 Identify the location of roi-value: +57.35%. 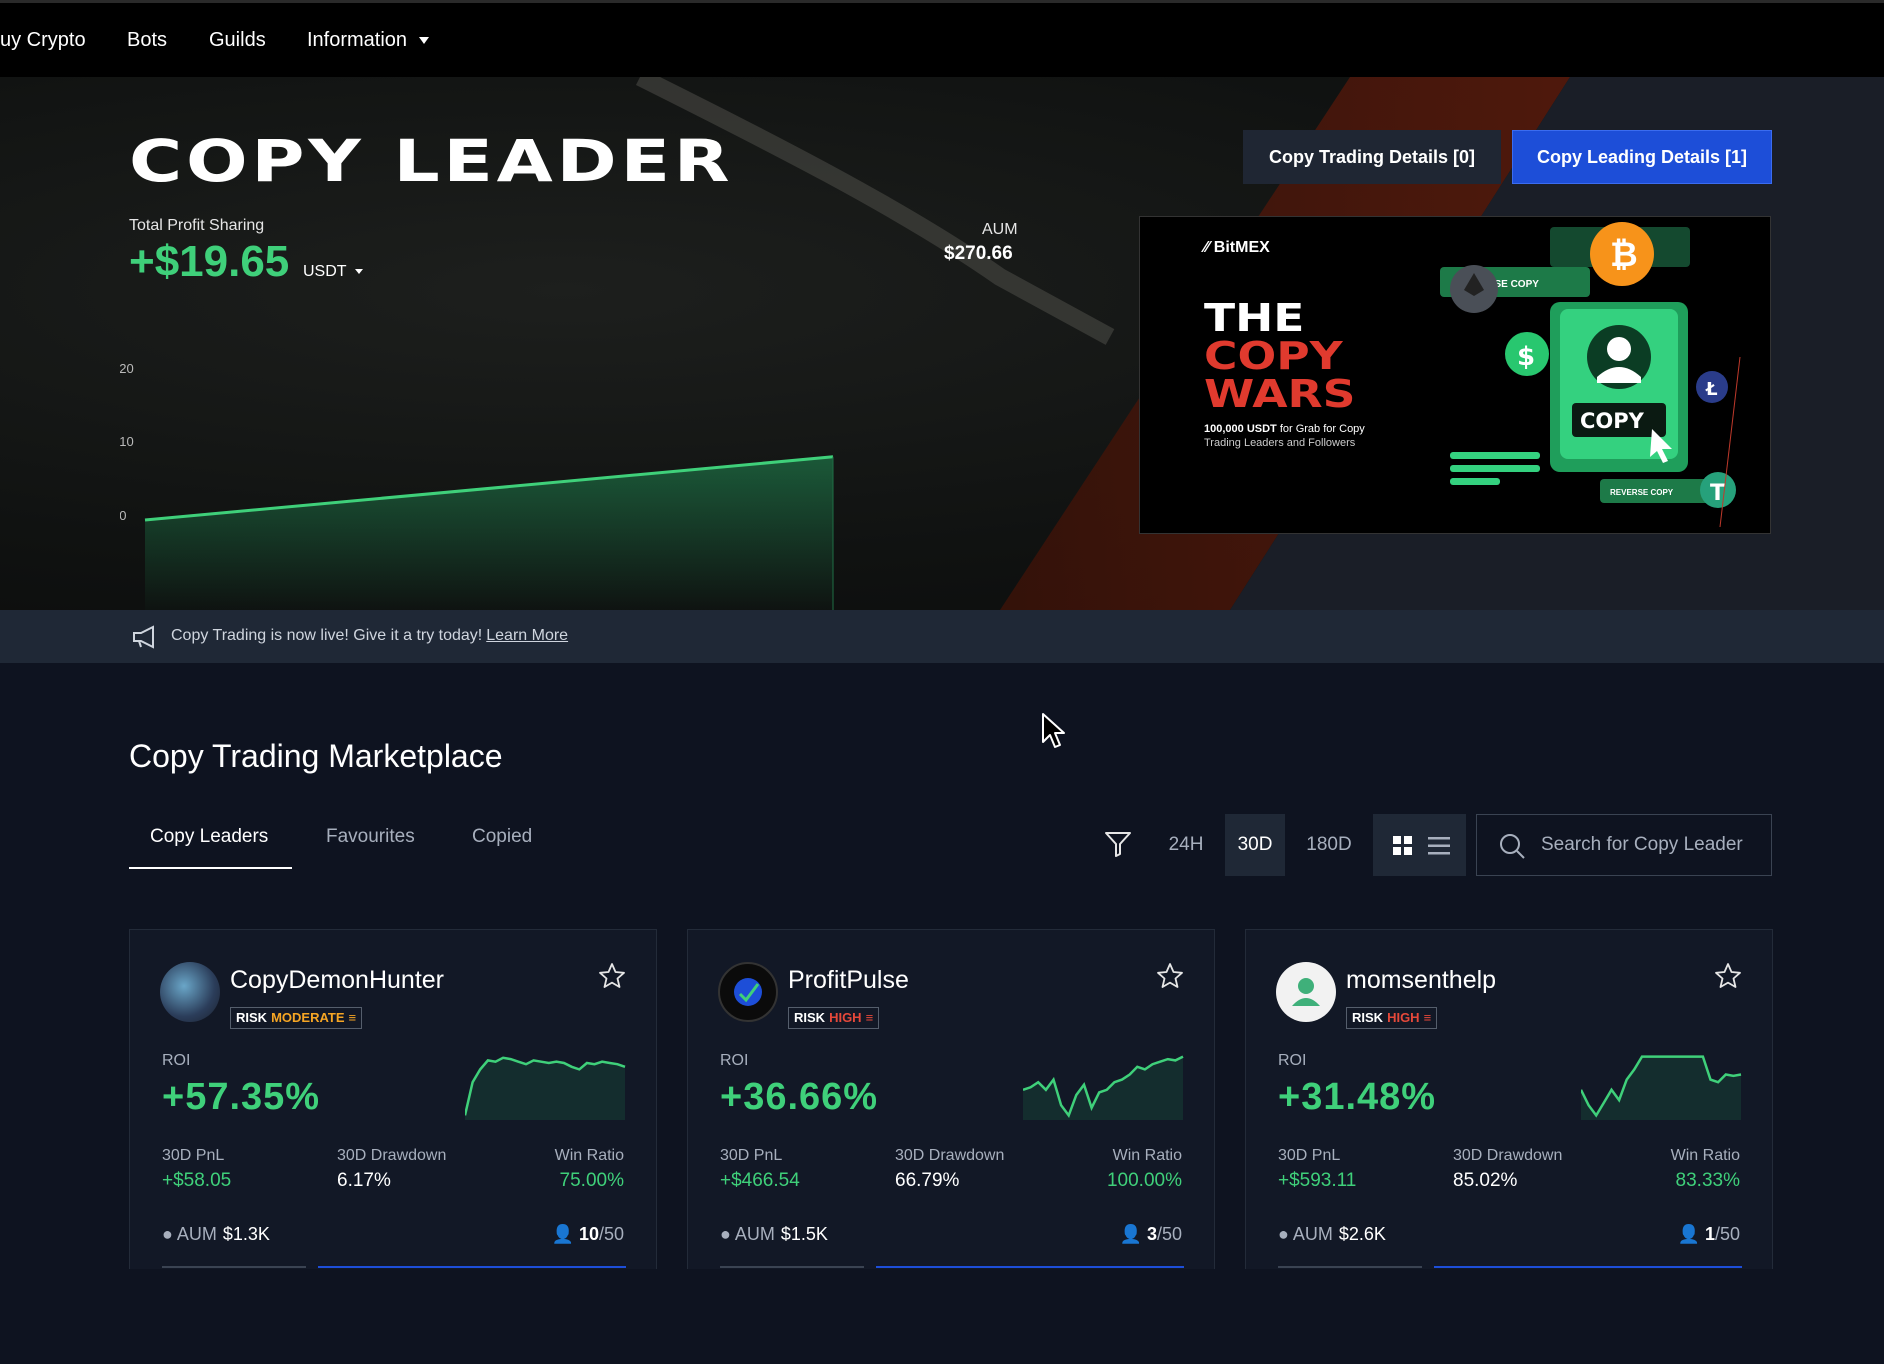
(241, 1097).